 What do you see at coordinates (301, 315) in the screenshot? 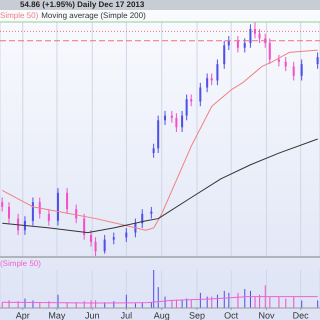
I see `x-tick-label: Dec` at bounding box center [301, 315].